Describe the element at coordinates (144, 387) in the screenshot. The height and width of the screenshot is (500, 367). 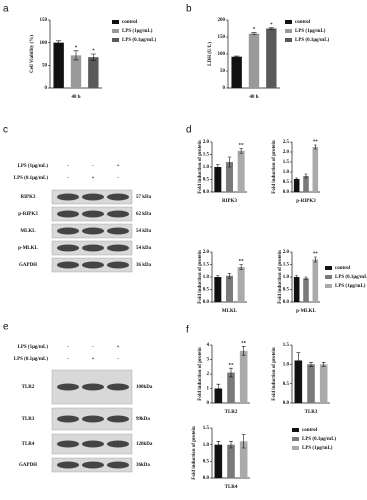
I see `band-size: 100kDa` at that location.